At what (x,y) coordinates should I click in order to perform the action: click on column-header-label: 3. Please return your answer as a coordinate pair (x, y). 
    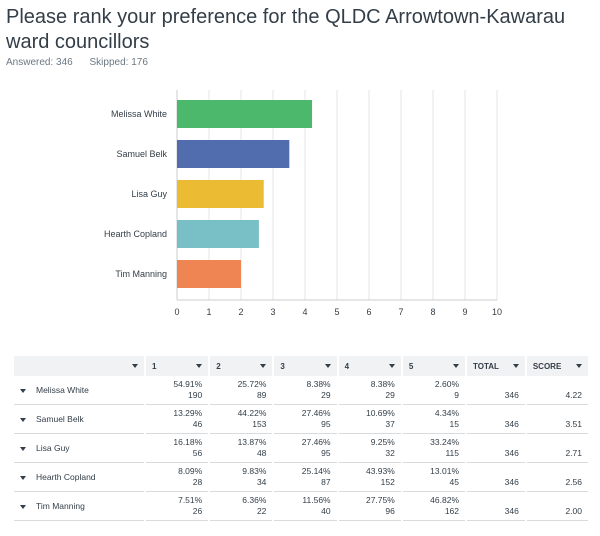
    Looking at the image, I should click on (282, 366).